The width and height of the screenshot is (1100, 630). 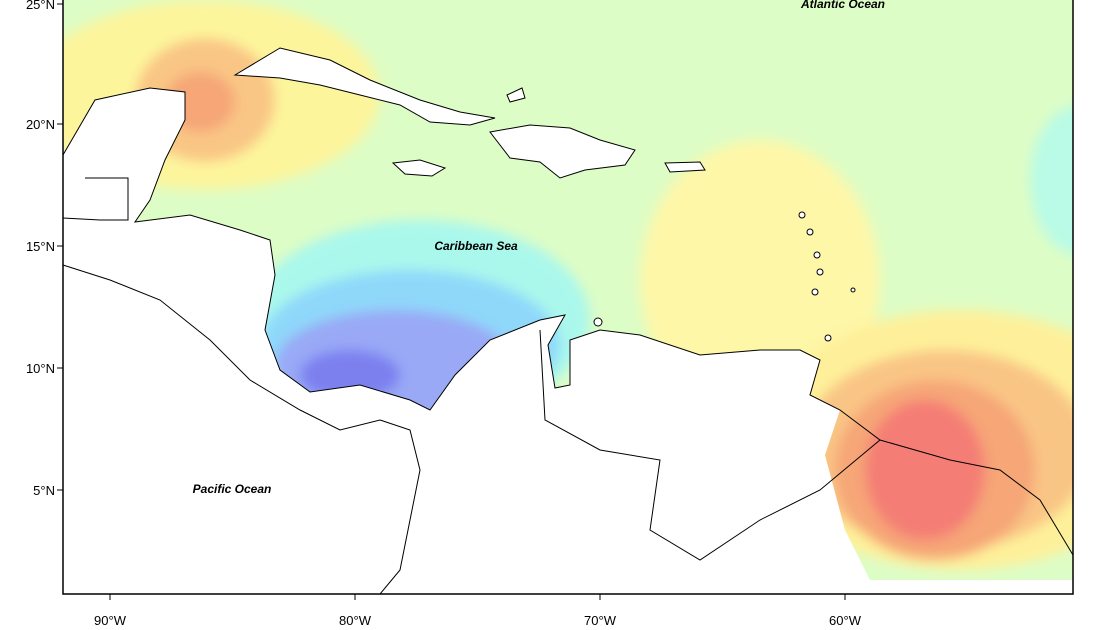 What do you see at coordinates (355, 620) in the screenshot?
I see `lon-tick-label: 80°W` at bounding box center [355, 620].